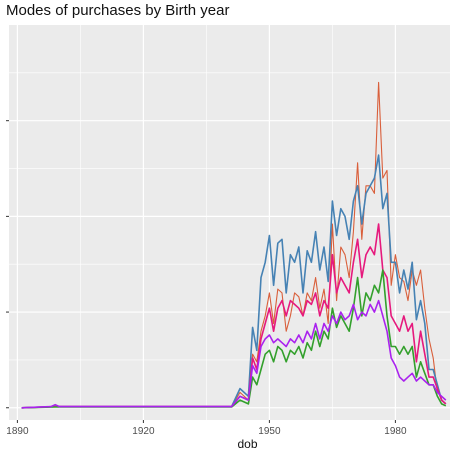  Describe the element at coordinates (17, 431) in the screenshot. I see `x-tick-label: 1890` at that location.